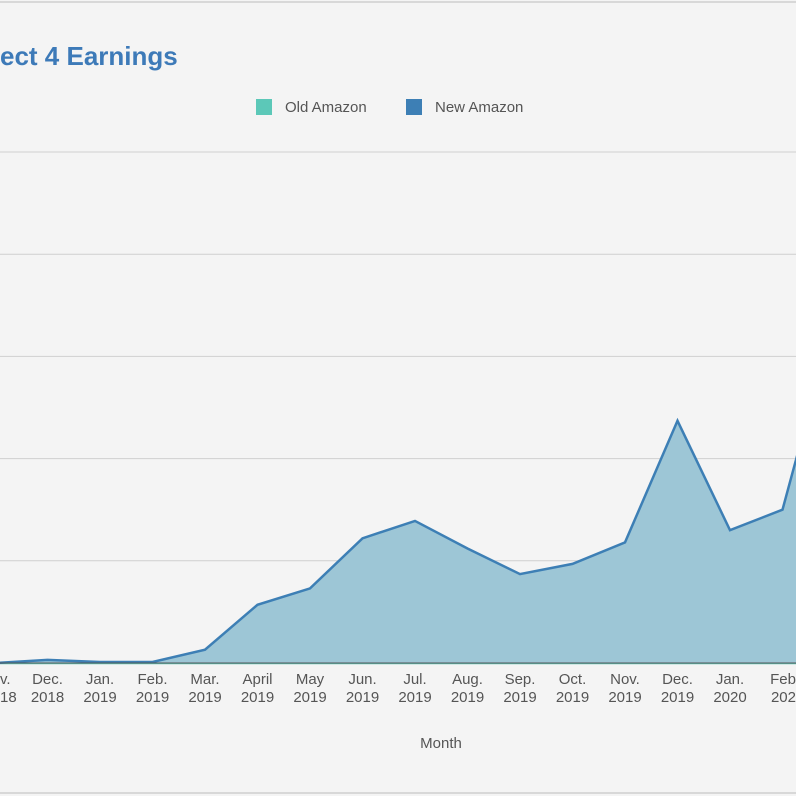  Describe the element at coordinates (677, 688) in the screenshot. I see `x-tick-label: Dec. 2019` at that location.